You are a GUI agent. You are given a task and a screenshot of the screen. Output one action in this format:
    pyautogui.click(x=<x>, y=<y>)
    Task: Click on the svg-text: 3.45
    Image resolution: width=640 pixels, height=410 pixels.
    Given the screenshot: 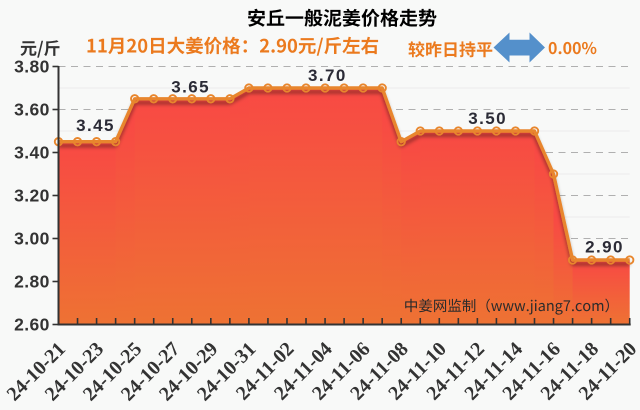 What is the action you would take?
    pyautogui.click(x=95, y=125)
    